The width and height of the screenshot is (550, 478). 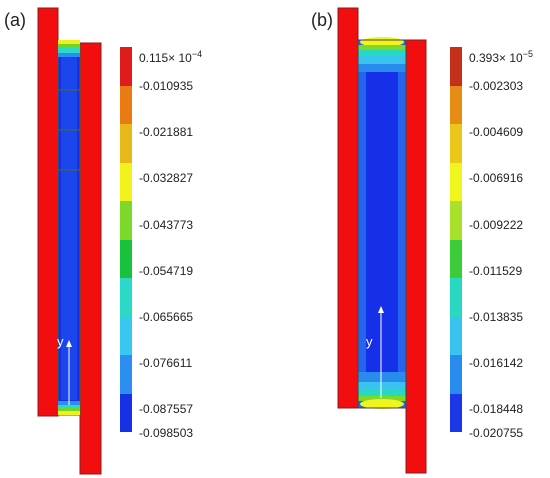 I want to click on panel-label: (b), so click(x=322, y=20).